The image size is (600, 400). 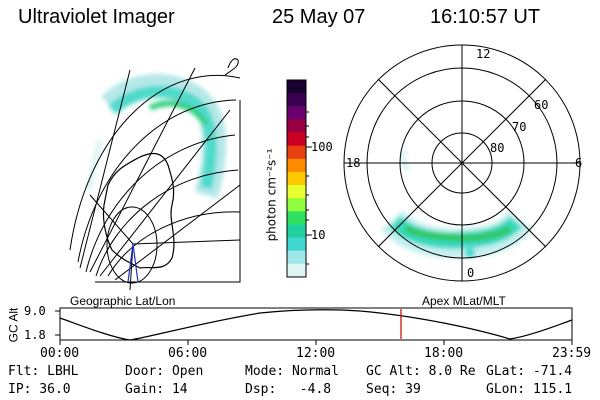 I want to click on geographic-caption: Geographic Lat/Lon, so click(x=123, y=301).